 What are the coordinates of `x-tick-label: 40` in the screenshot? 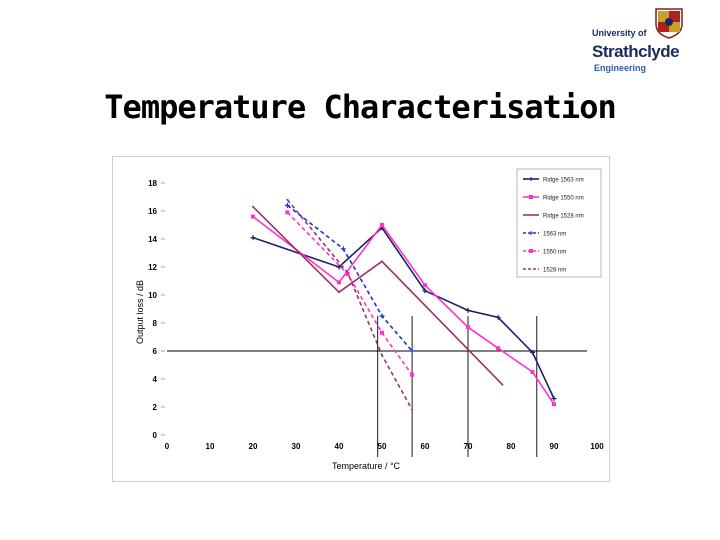 It's located at (339, 446).